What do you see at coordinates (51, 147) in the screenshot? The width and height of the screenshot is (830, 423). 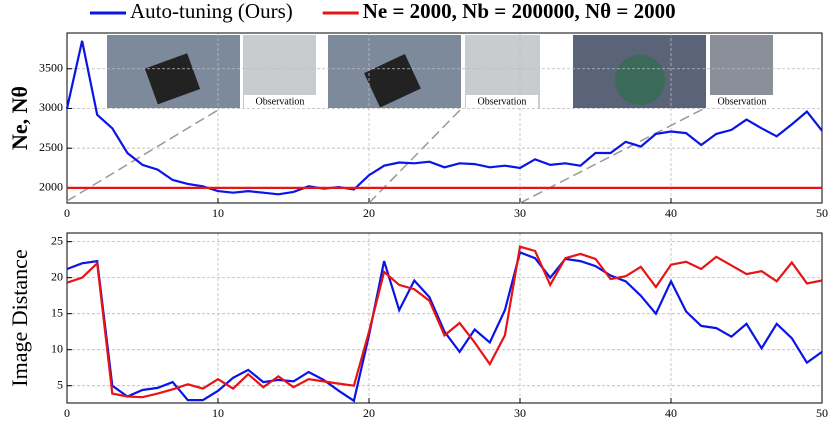 I see `y-tick-label: 2500` at bounding box center [51, 147].